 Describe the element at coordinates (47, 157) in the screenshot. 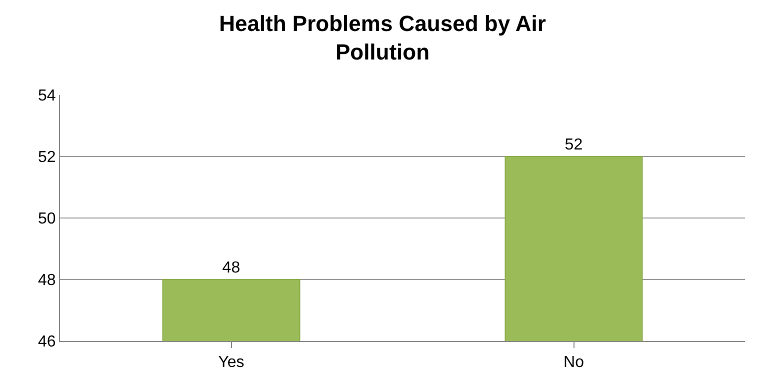

I see `y-tick-label: 52` at that location.